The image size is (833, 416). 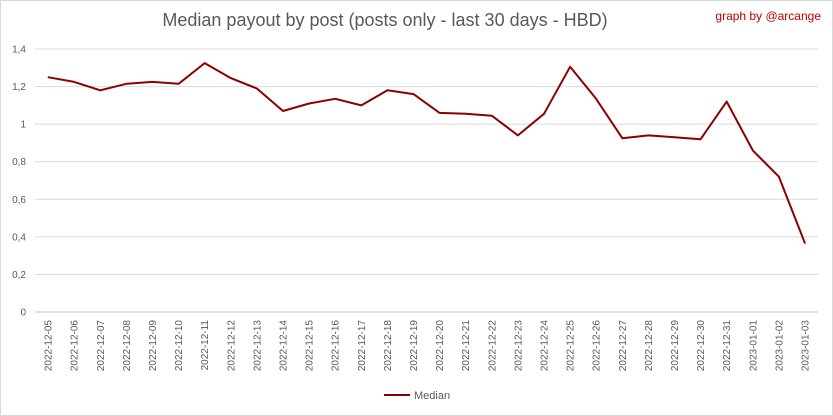 I want to click on x-tick-label: 2022-12-17, so click(x=362, y=346).